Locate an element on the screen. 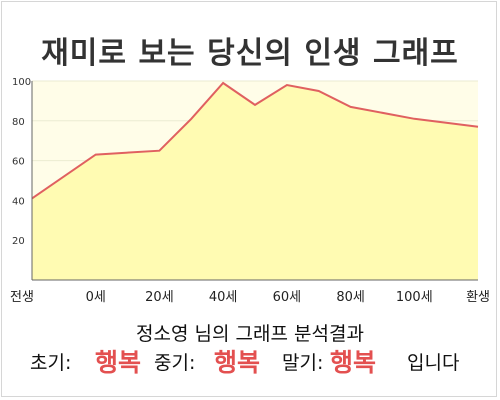  x-tick-label: 60세 is located at coordinates (287, 297).